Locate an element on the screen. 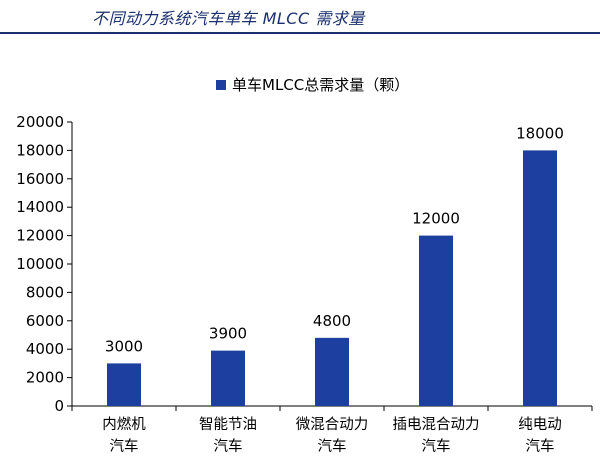 This screenshot has height=469, width=600. category-label: 纯电动 is located at coordinates (540, 424).